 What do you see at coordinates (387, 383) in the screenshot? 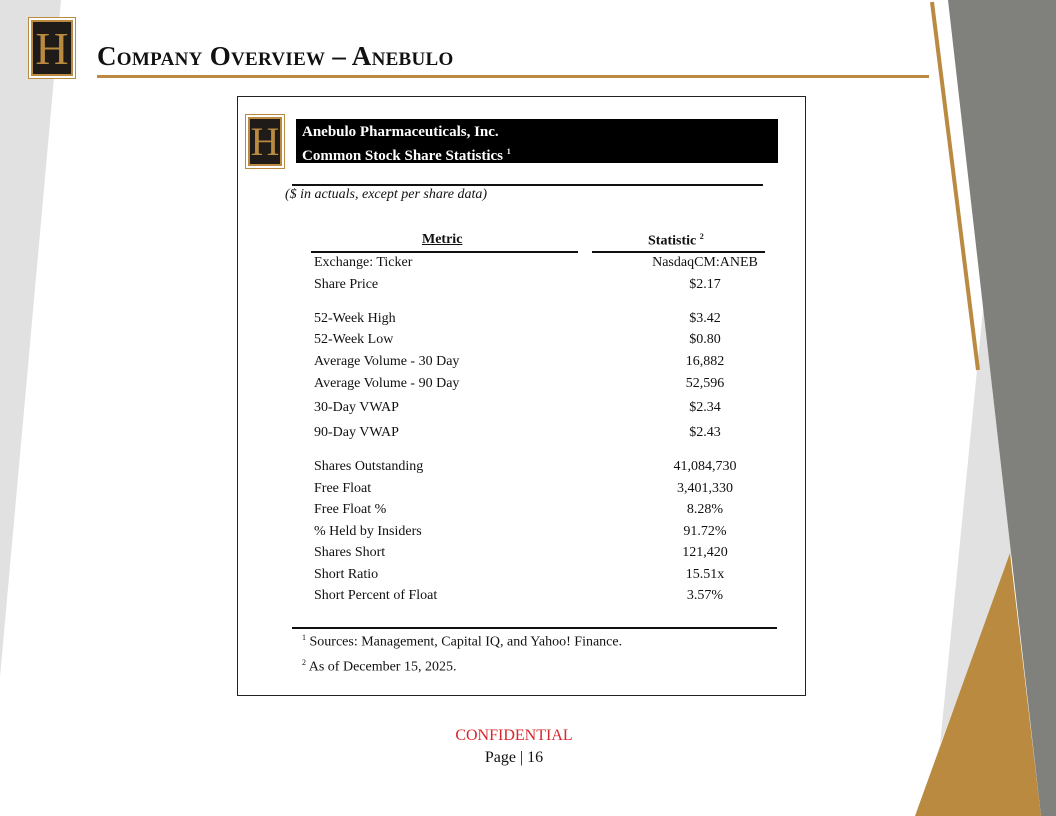
I see `metric-label: Average Volume - 90 Day` at bounding box center [387, 383].